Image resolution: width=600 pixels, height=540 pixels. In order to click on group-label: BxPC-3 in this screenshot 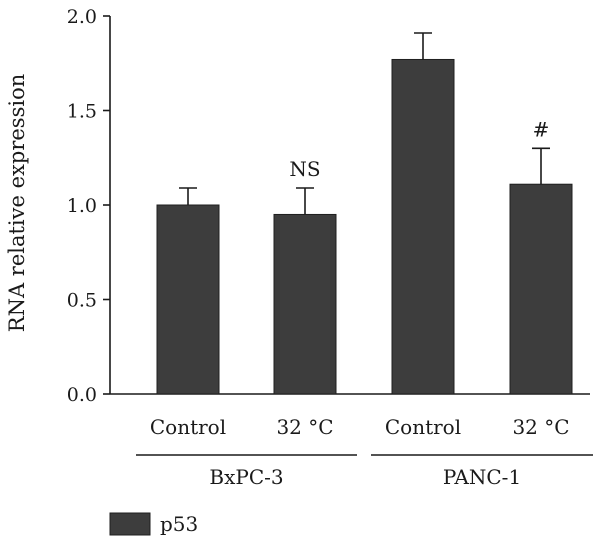, I will do `click(246, 477)`.